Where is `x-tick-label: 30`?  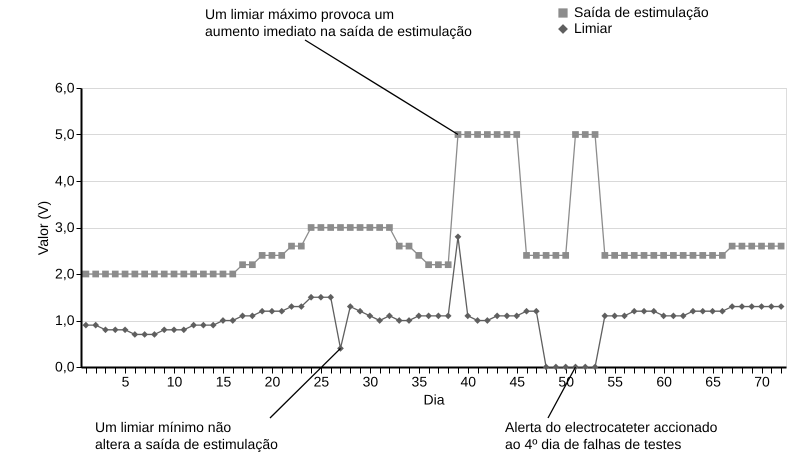 x-tick-label: 30 is located at coordinates (370, 382).